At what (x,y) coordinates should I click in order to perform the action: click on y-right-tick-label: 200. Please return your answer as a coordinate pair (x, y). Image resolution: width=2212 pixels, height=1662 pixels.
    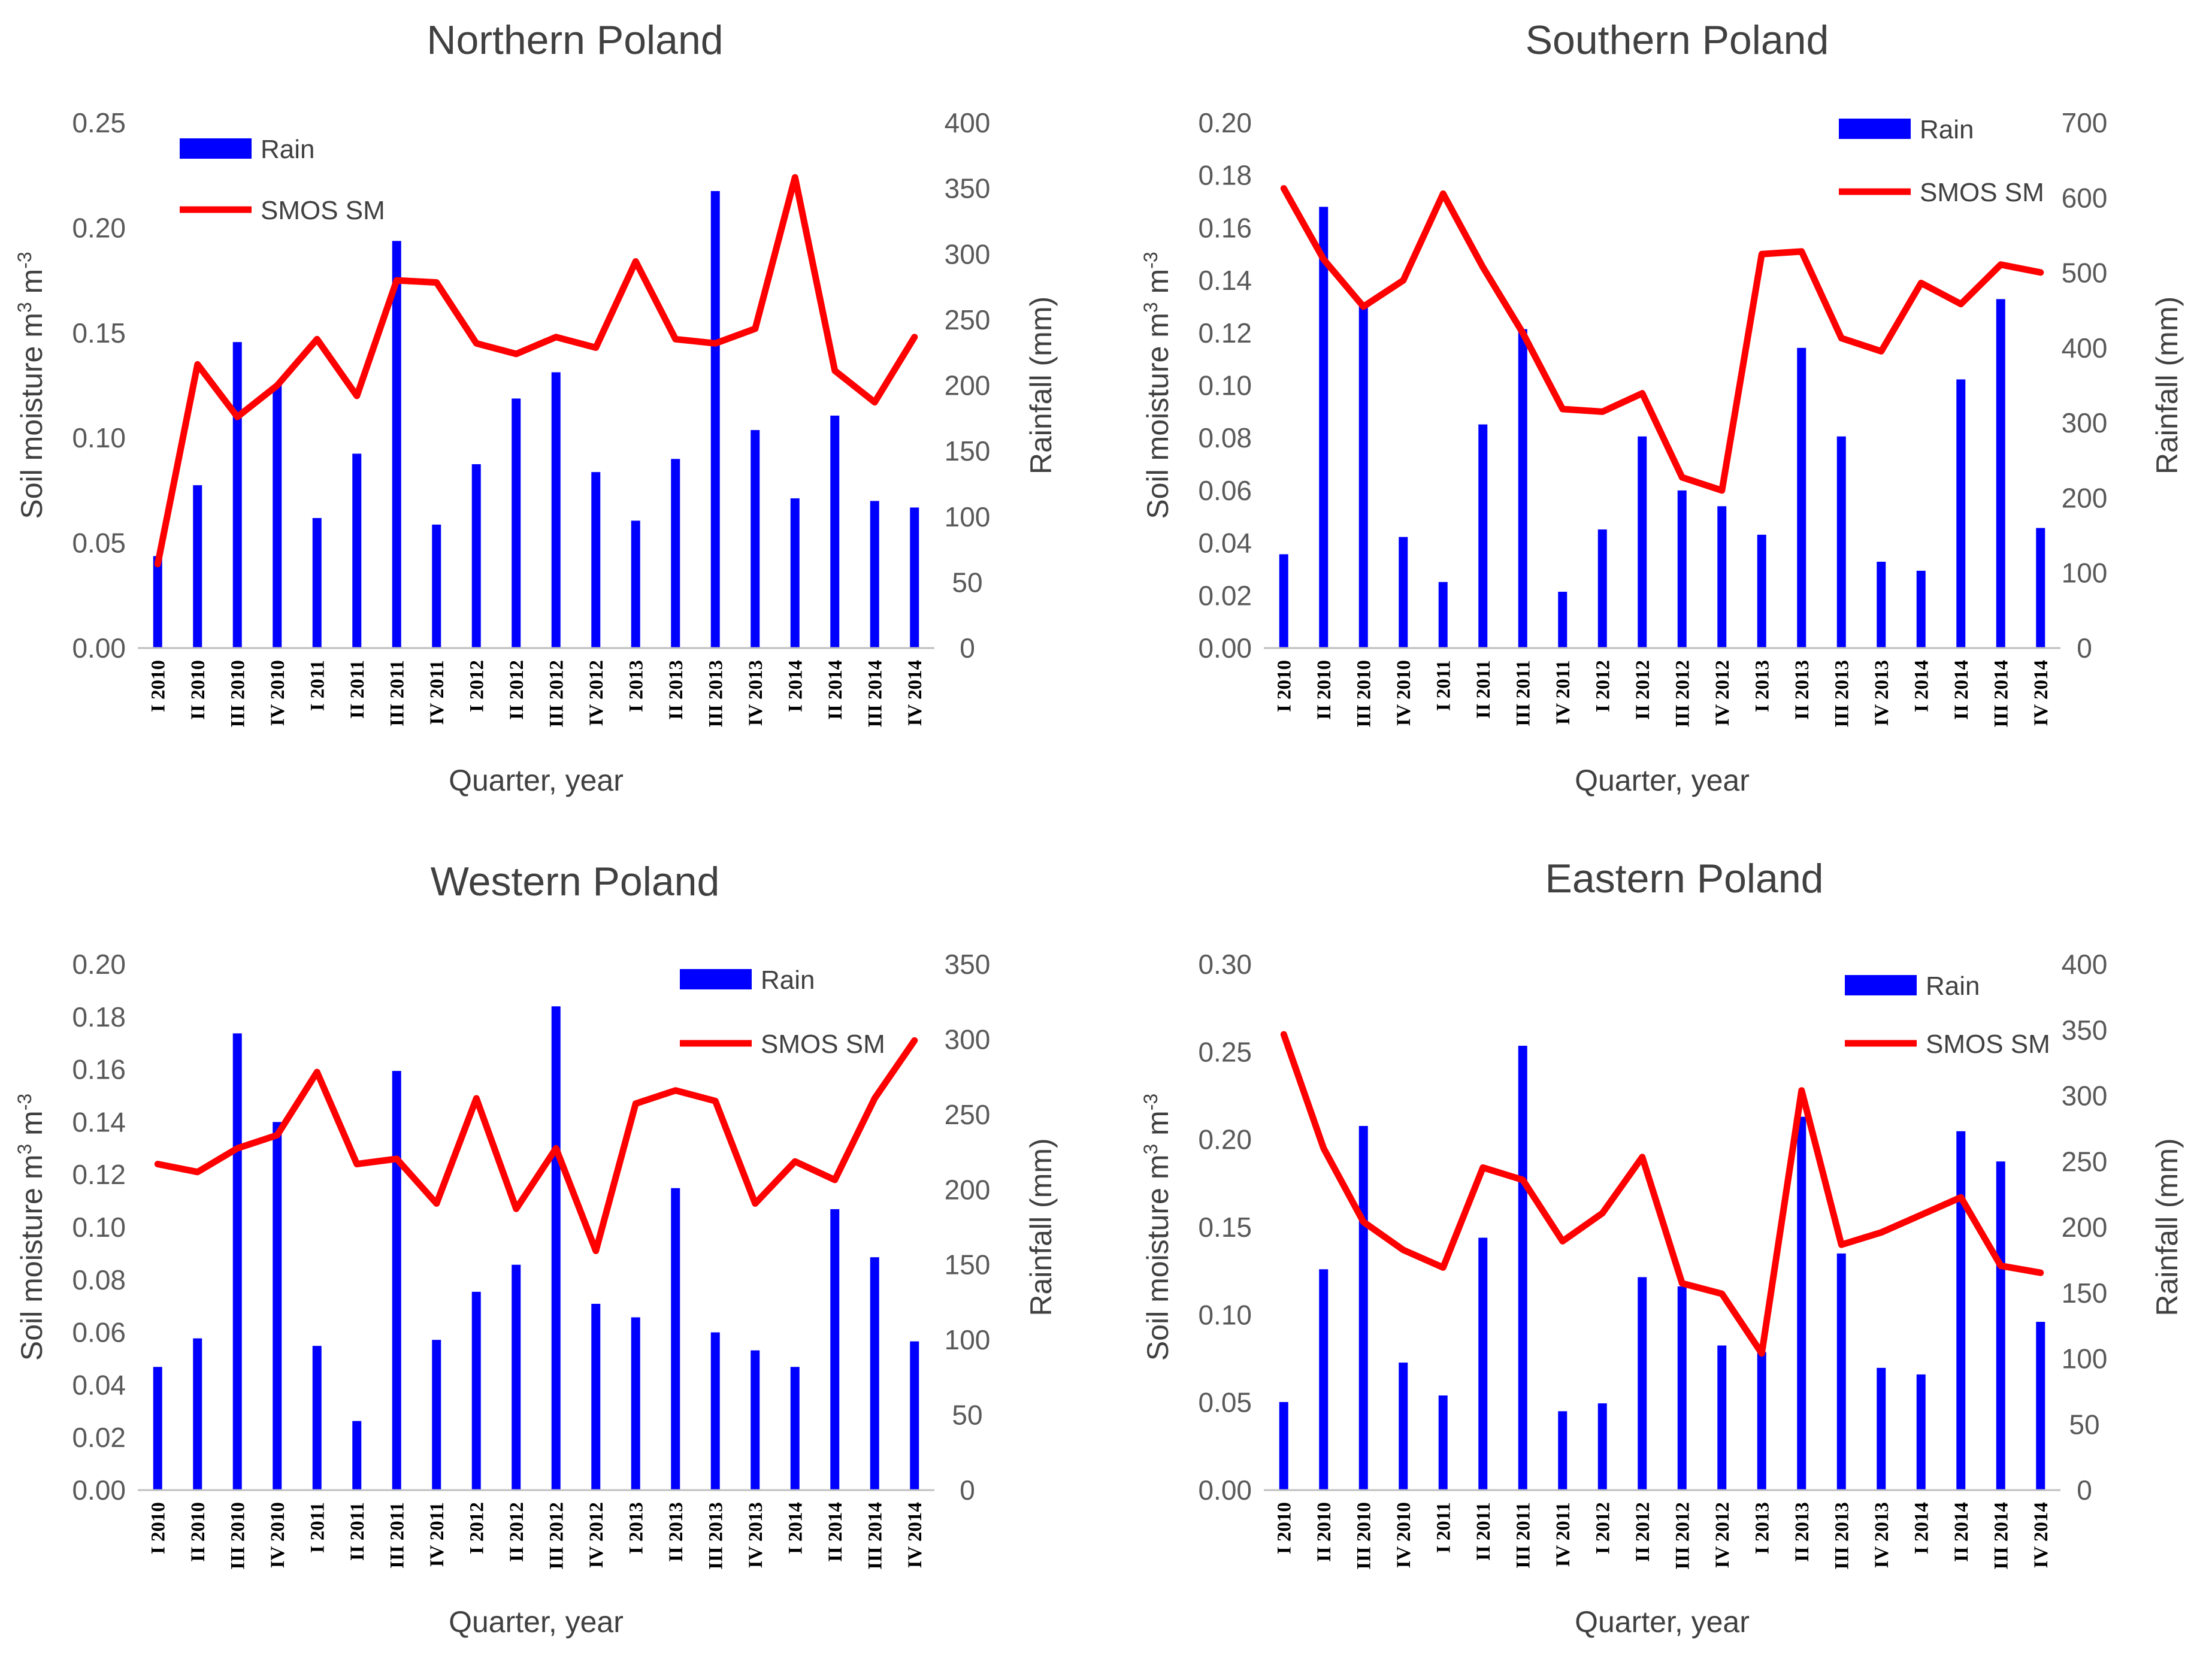
    Looking at the image, I should click on (2085, 1227).